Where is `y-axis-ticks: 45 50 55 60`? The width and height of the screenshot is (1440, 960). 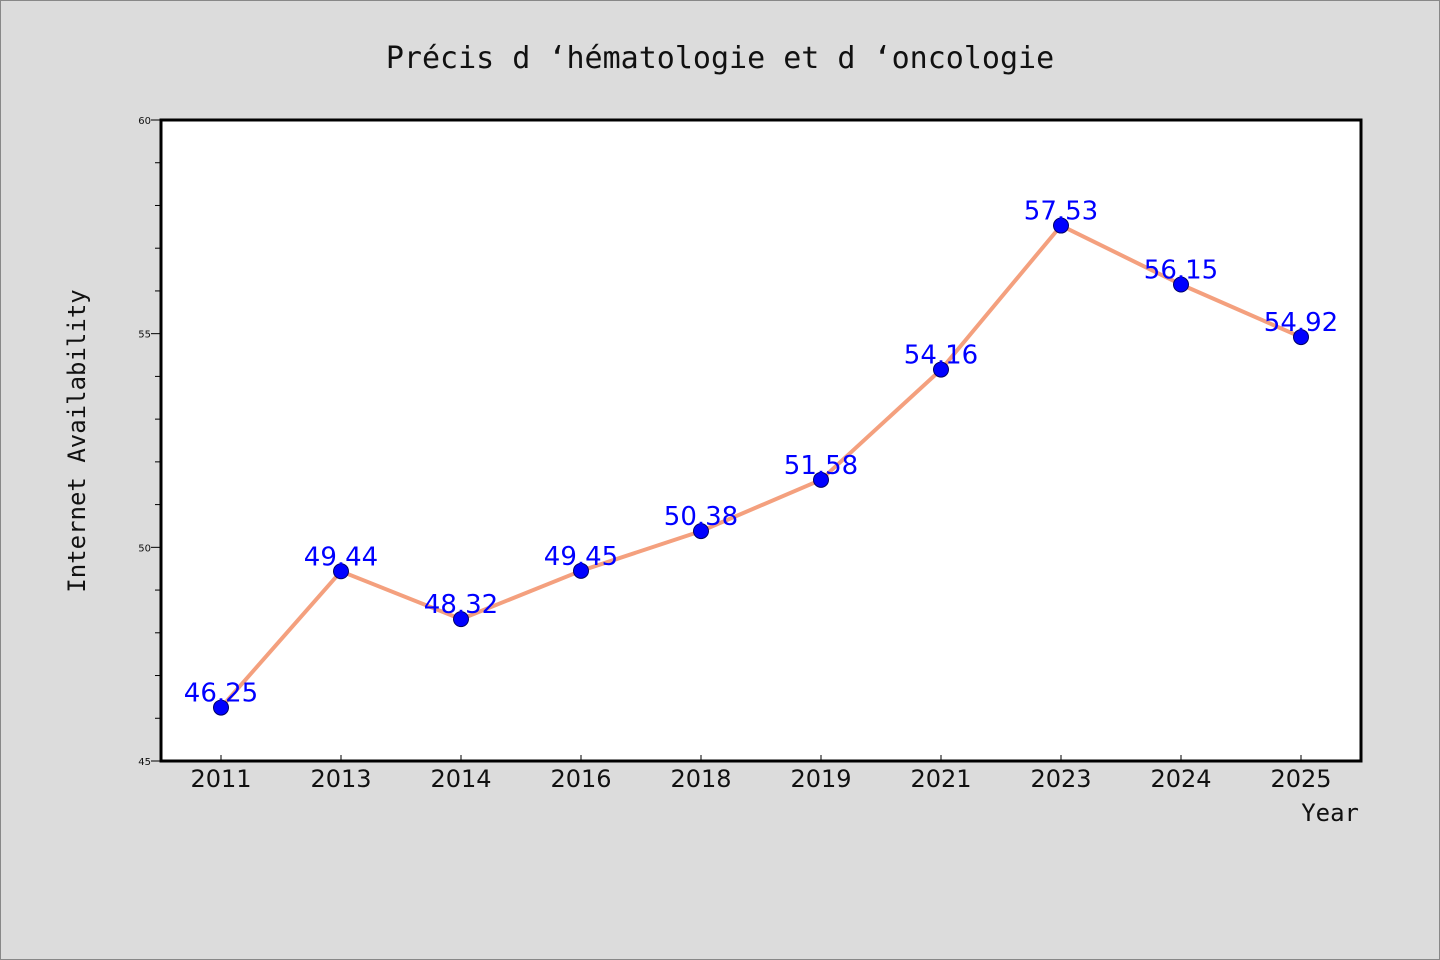 y-axis-ticks: 45 50 55 60 is located at coordinates (149, 442).